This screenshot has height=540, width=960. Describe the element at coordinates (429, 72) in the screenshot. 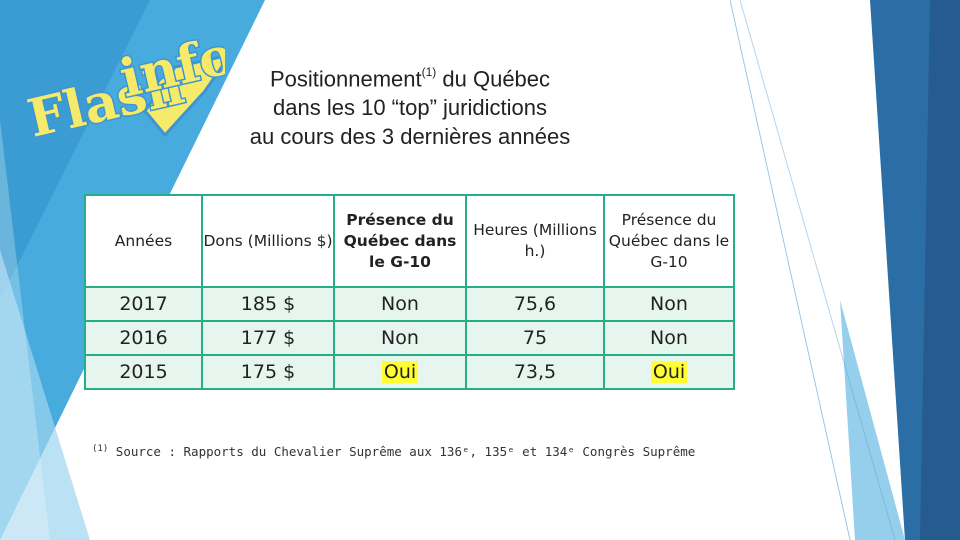

I see `title-footnote-marker: (1)` at that location.